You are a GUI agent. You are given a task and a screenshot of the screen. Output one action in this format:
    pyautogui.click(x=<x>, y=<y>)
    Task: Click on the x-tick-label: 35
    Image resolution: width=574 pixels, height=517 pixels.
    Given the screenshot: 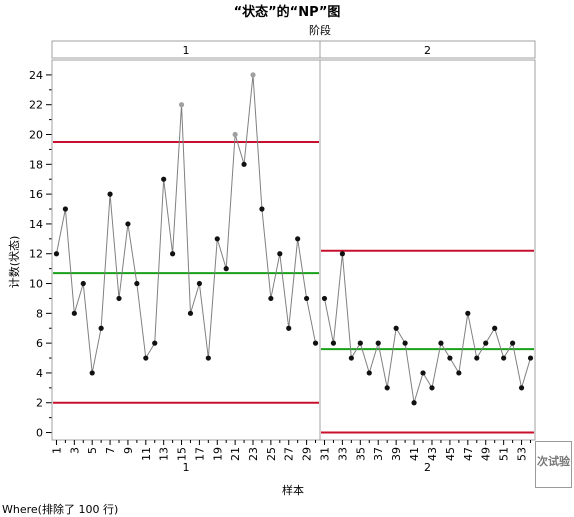 What is the action you would take?
    pyautogui.click(x=360, y=454)
    